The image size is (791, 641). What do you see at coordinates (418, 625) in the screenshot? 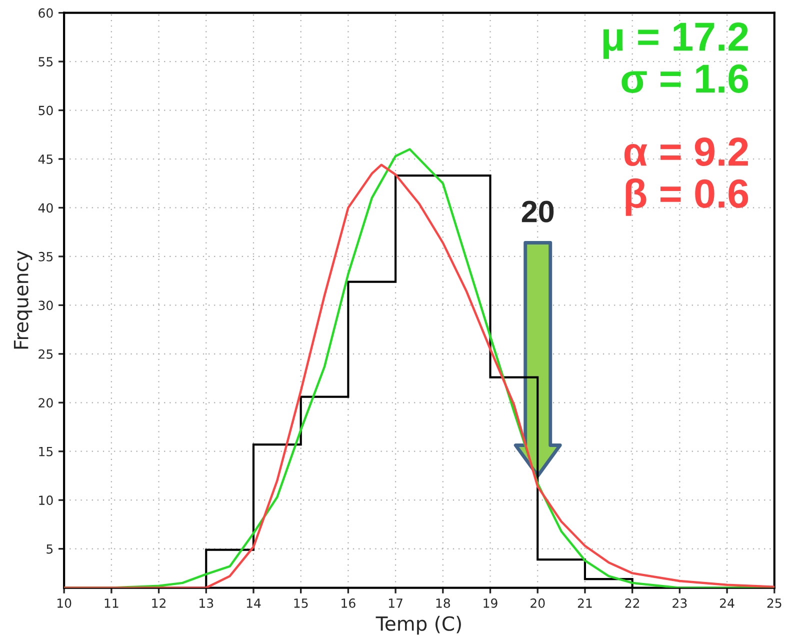
I see `x-axis-title: Temp (C)` at bounding box center [418, 625].